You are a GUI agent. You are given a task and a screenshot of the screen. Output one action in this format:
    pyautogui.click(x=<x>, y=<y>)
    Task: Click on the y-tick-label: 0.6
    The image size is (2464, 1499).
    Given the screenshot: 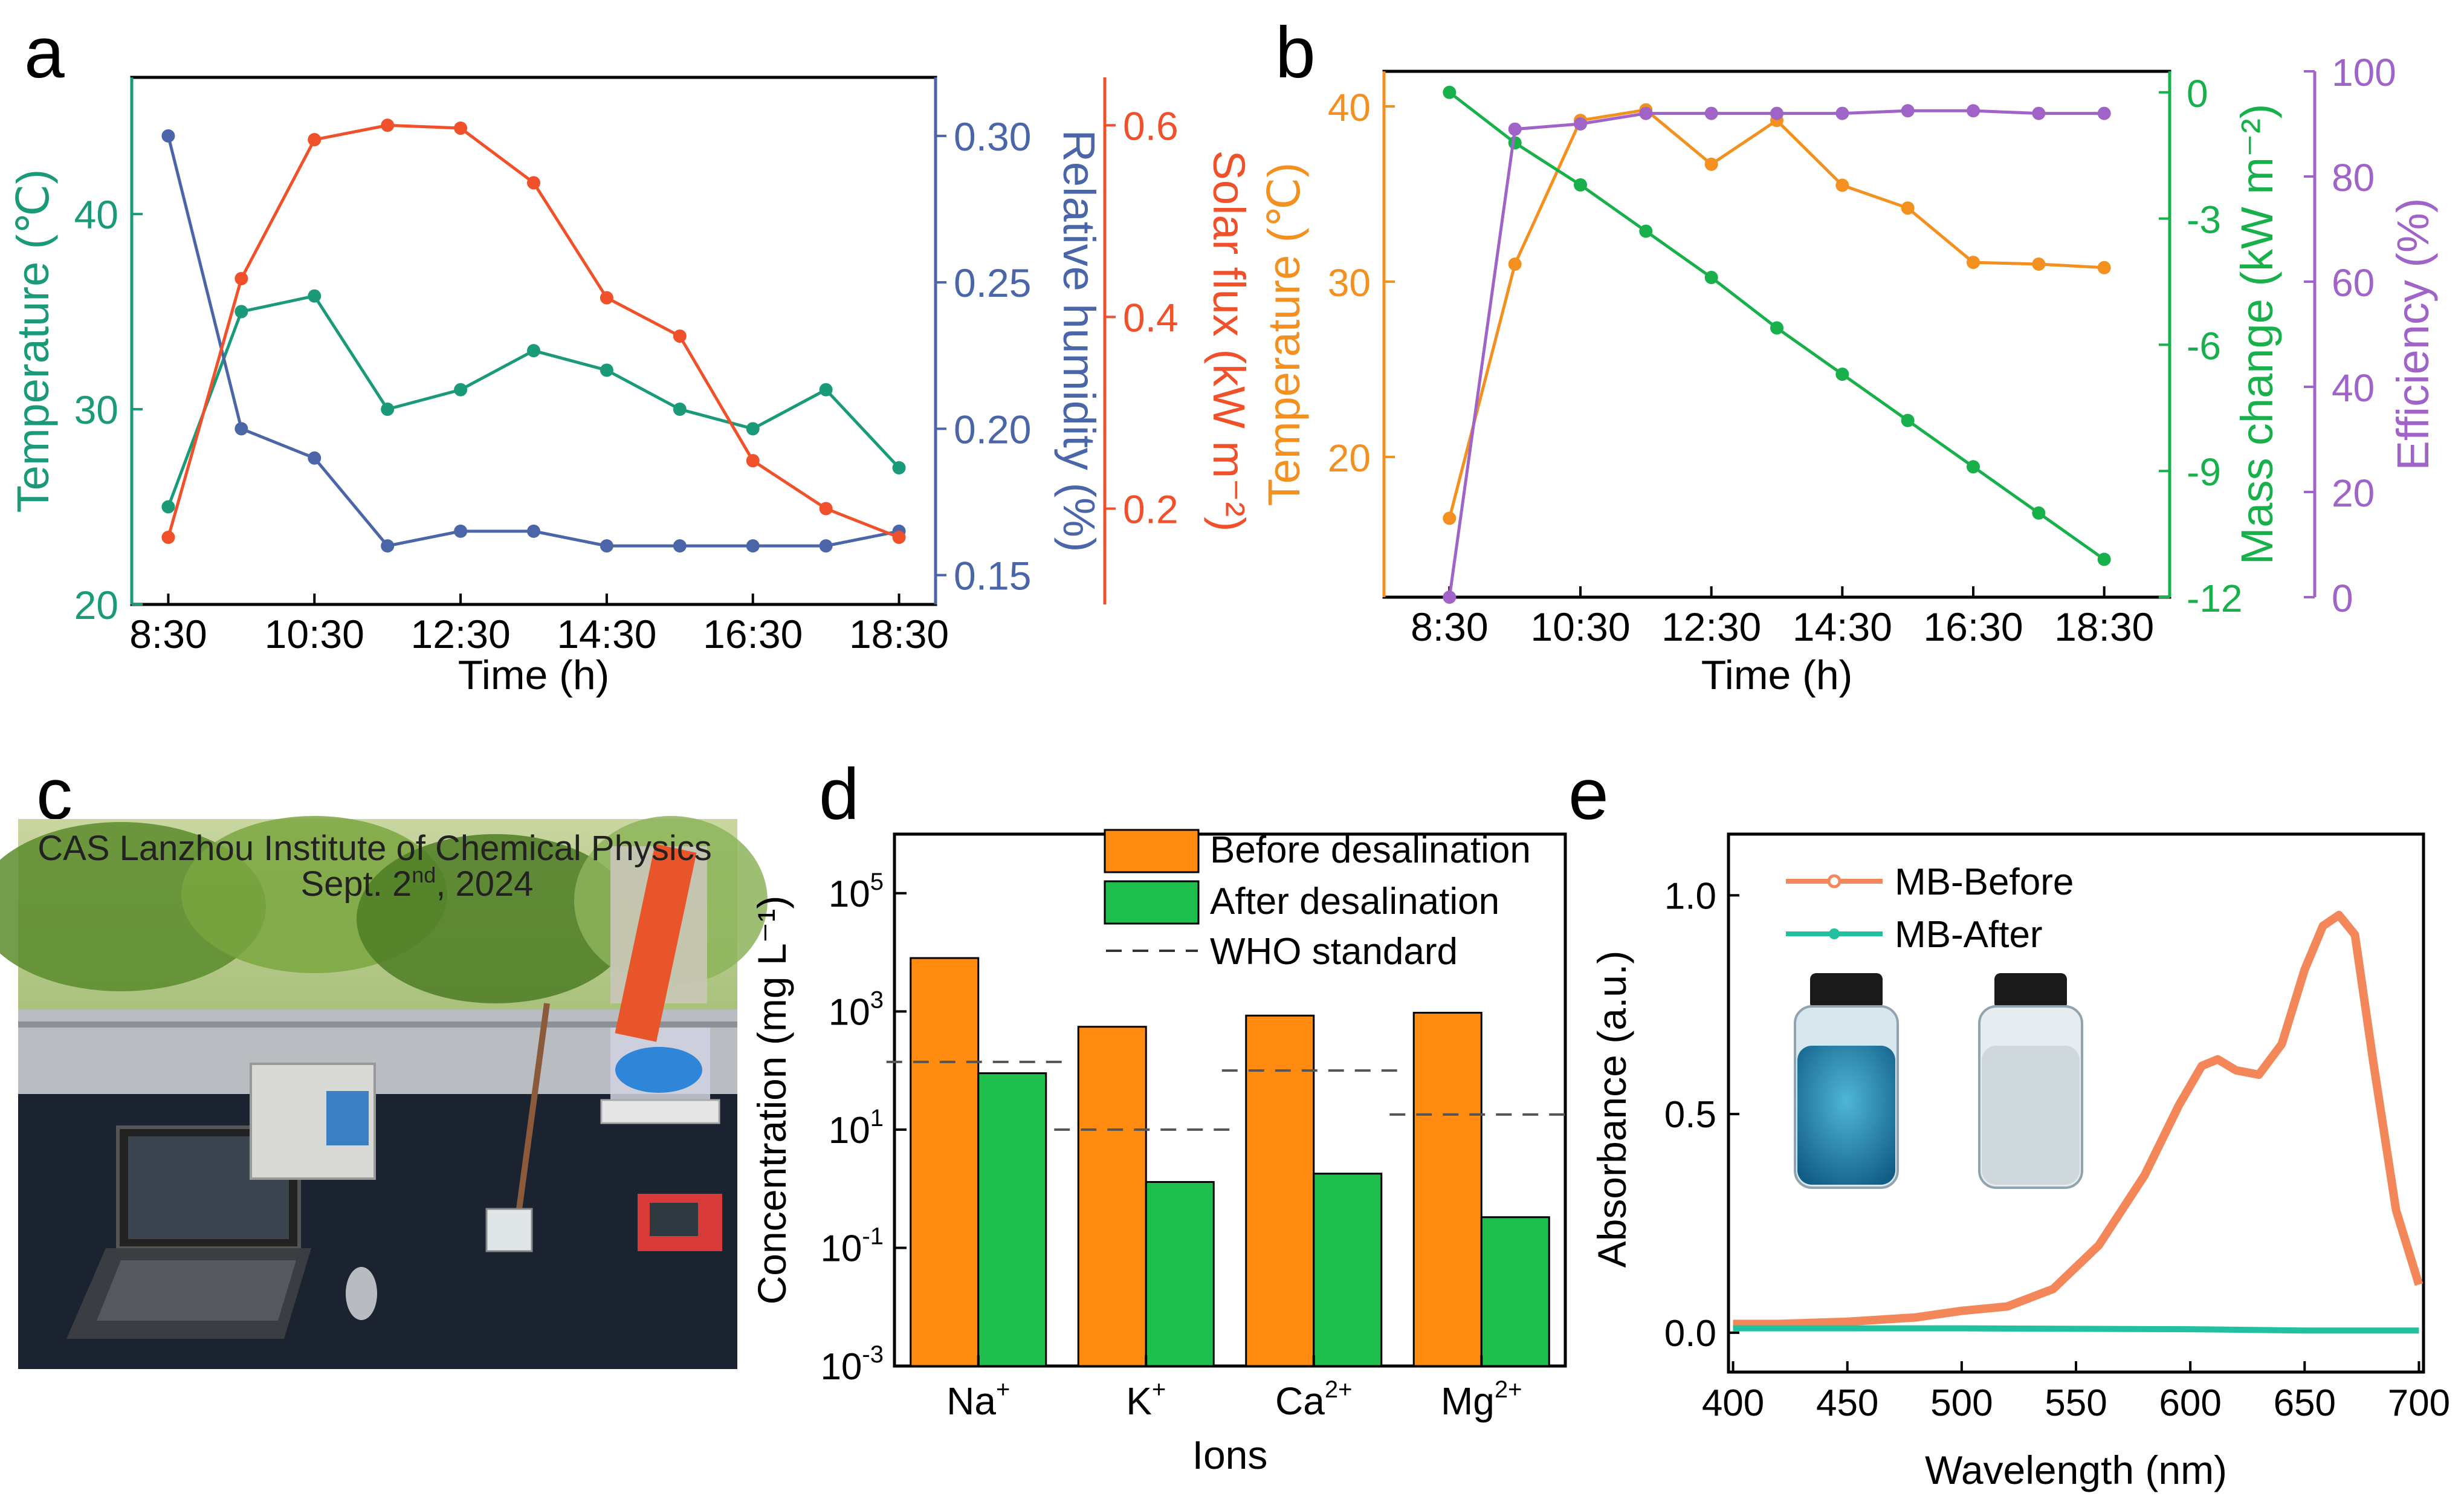 What is the action you would take?
    pyautogui.click(x=1151, y=125)
    